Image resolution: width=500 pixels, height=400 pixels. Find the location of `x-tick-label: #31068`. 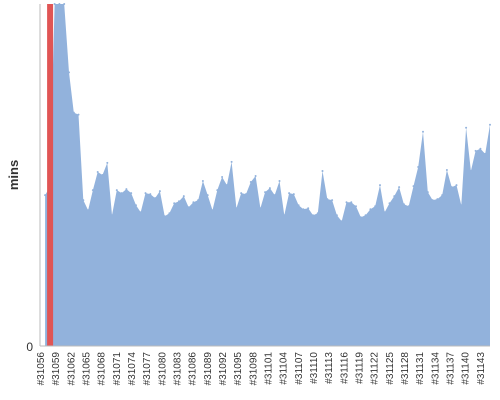

x-tick-label: #31068 is located at coordinates (102, 369).